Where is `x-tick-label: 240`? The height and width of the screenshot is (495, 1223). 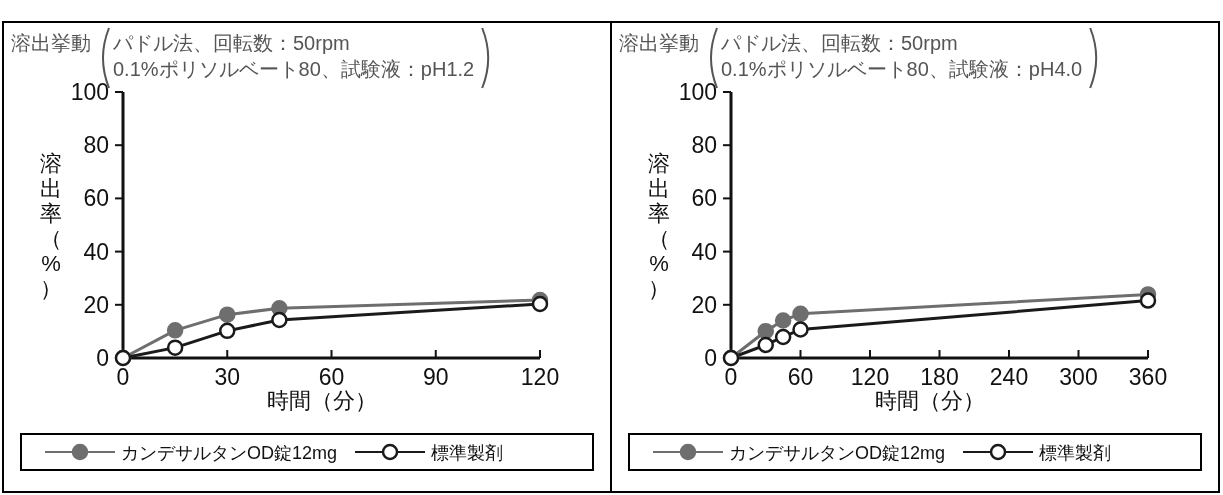
x-tick-label: 240 is located at coordinates (1009, 377).